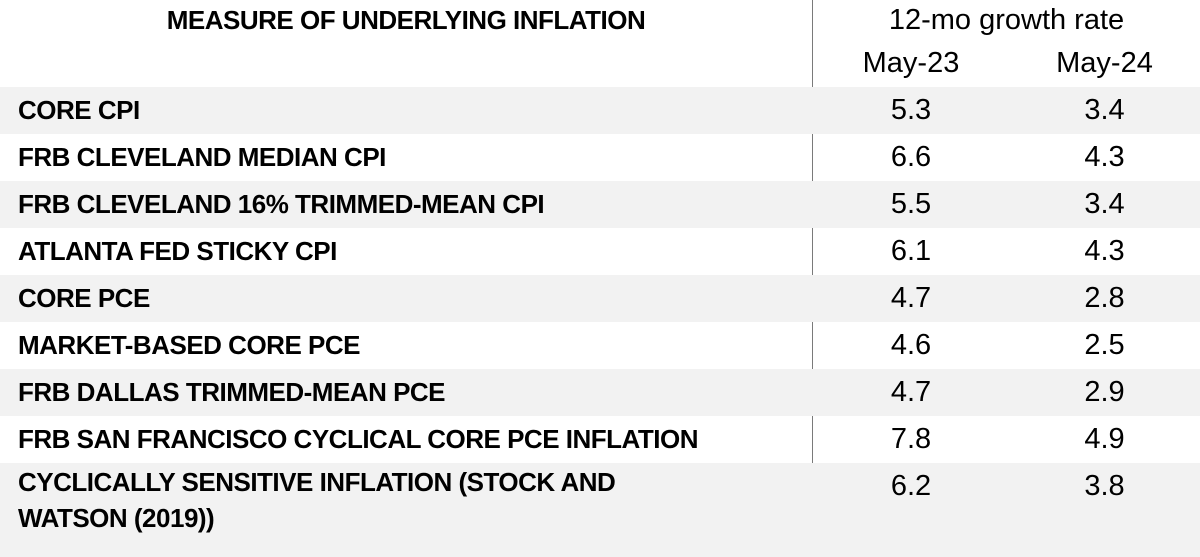  Describe the element at coordinates (406, 20) in the screenshot. I see `measure-header: MEASURE OF UNDERLYING INFLATION` at that location.